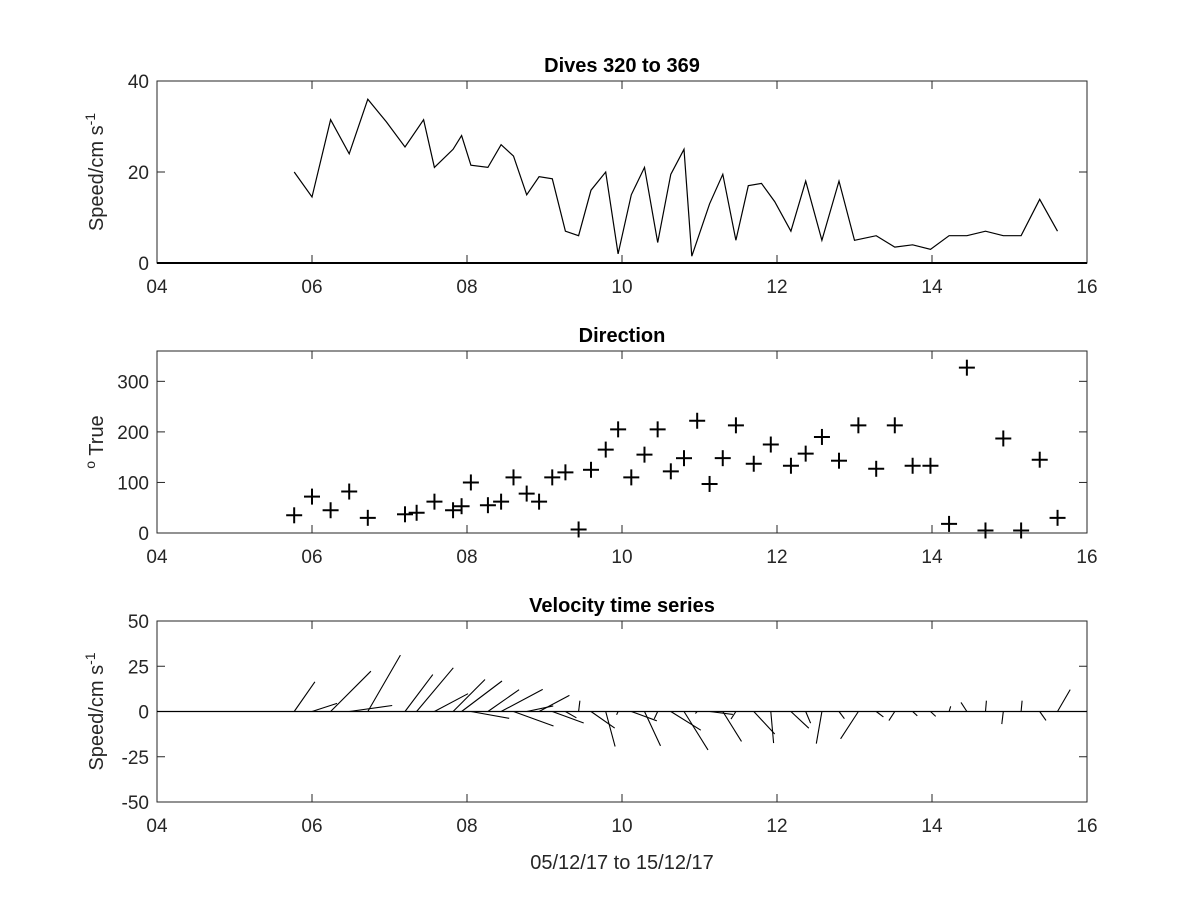  What do you see at coordinates (622, 863) in the screenshot?
I see `x-axis-label: 05/12/17 to 15/12/17` at bounding box center [622, 863].